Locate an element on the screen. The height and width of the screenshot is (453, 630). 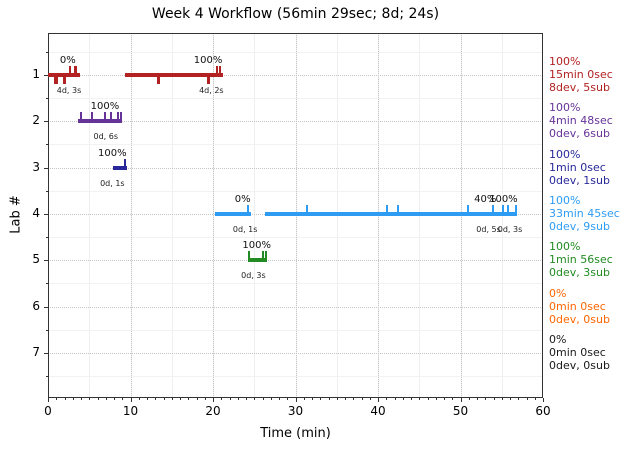
percent-label: 40% is located at coordinates (485, 199).